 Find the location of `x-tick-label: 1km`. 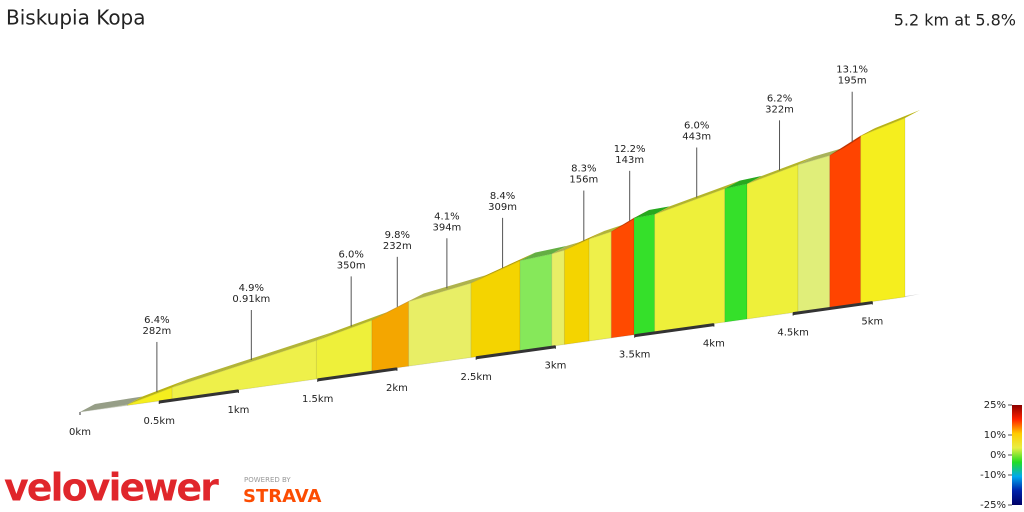

x-tick-label: 1km is located at coordinates (239, 410).